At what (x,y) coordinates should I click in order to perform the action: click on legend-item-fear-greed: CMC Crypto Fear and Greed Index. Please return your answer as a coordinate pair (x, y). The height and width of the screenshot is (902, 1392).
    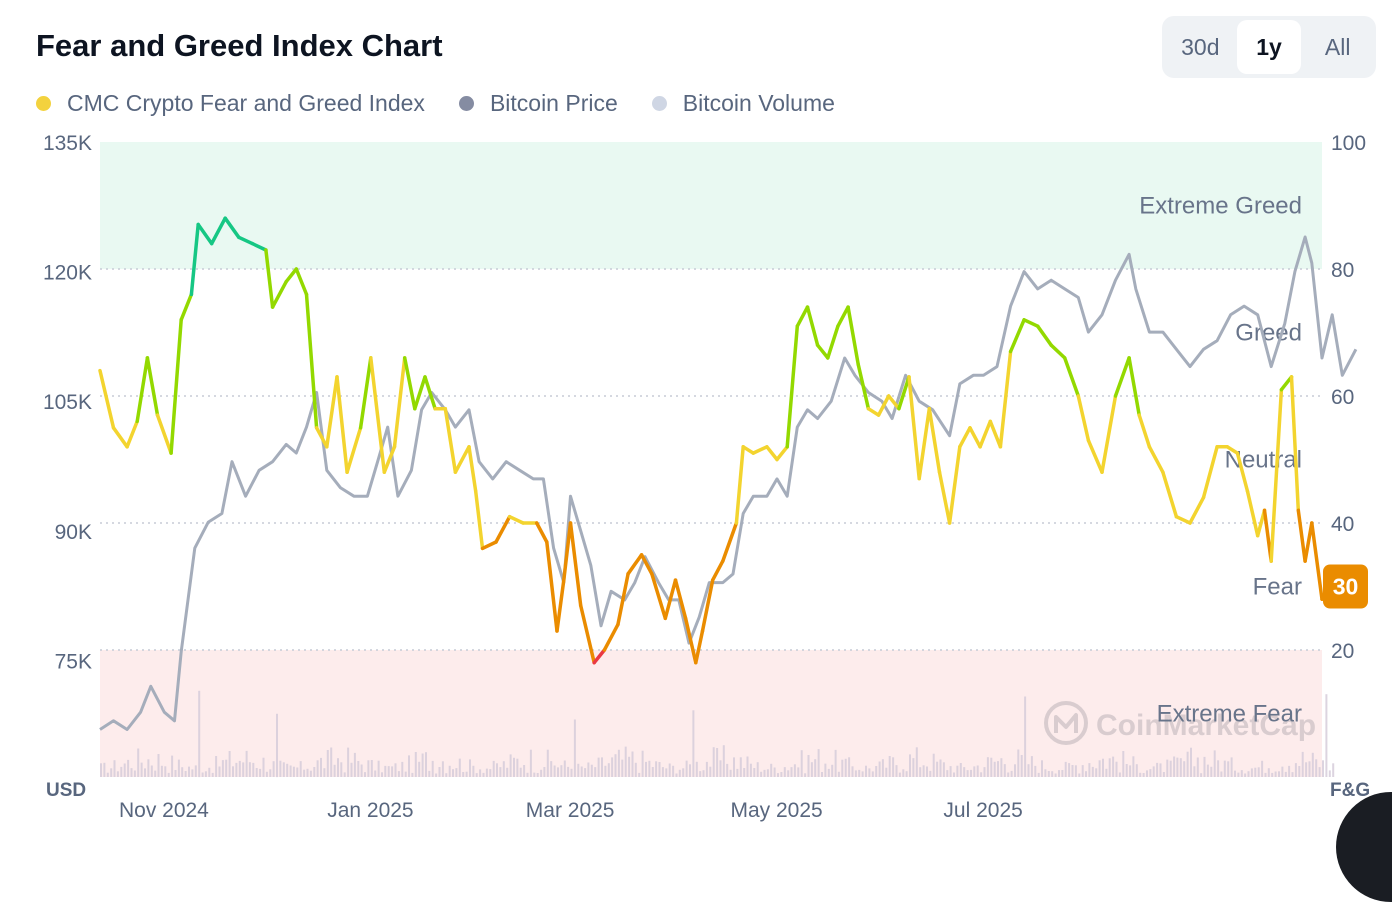
    Looking at the image, I should click on (230, 103).